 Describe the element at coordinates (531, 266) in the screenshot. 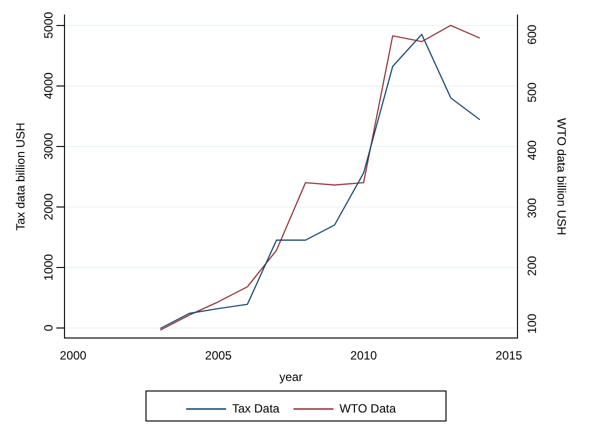

I see `y2-tick-label: 200` at that location.